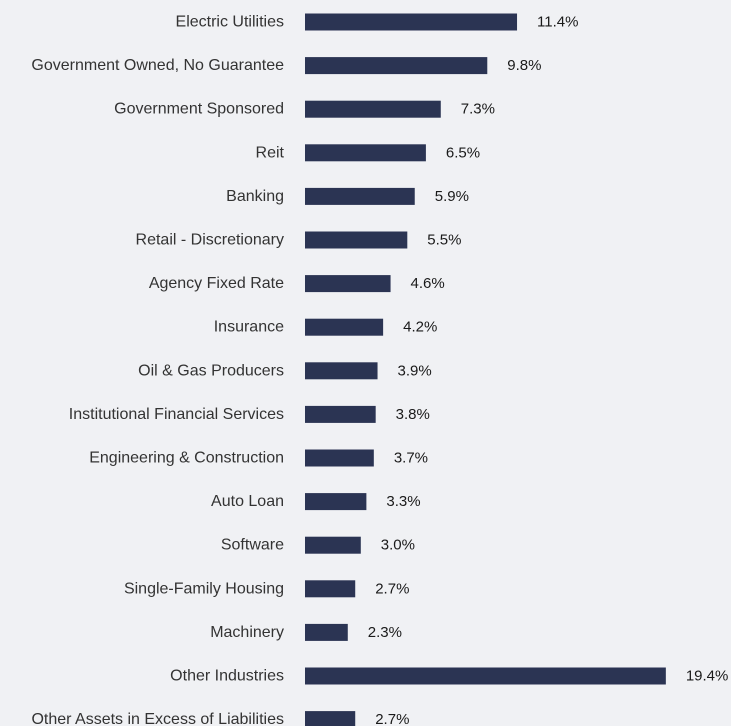 This screenshot has height=726, width=731. What do you see at coordinates (444, 240) in the screenshot?
I see `value-label: 5.5%` at bounding box center [444, 240].